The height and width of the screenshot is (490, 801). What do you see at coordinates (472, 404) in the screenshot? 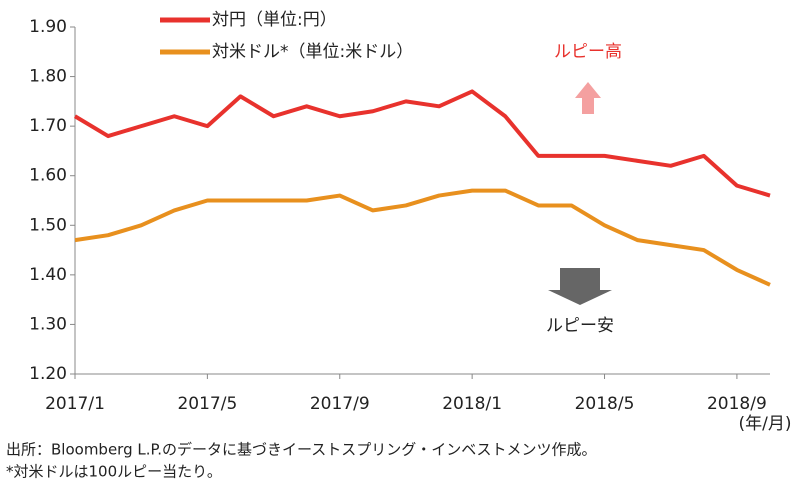
I see `x-tick-label: 2018/1` at bounding box center [472, 404].